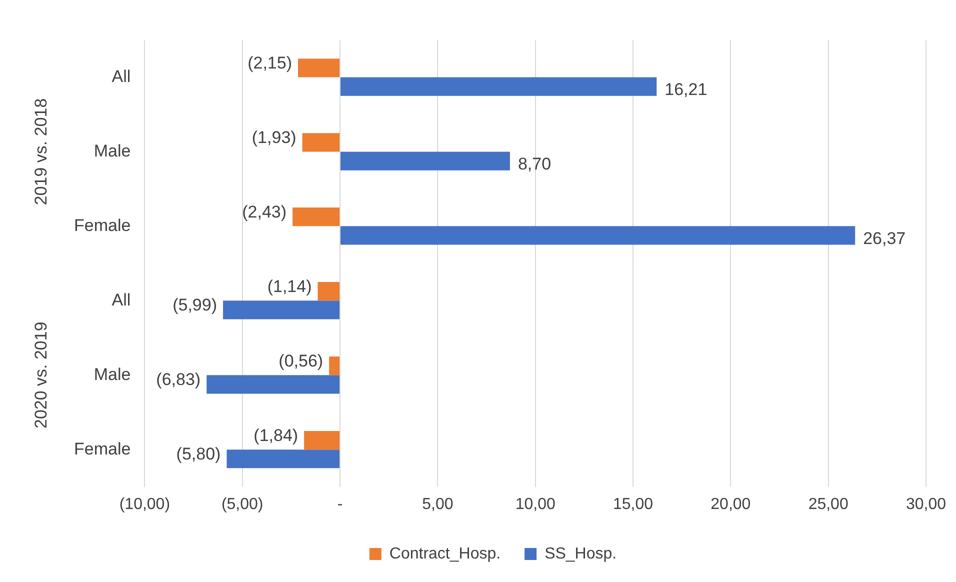 This screenshot has height=582, width=956. Describe the element at coordinates (41, 375) in the screenshot. I see `text: 2020 vs. 2019` at that location.